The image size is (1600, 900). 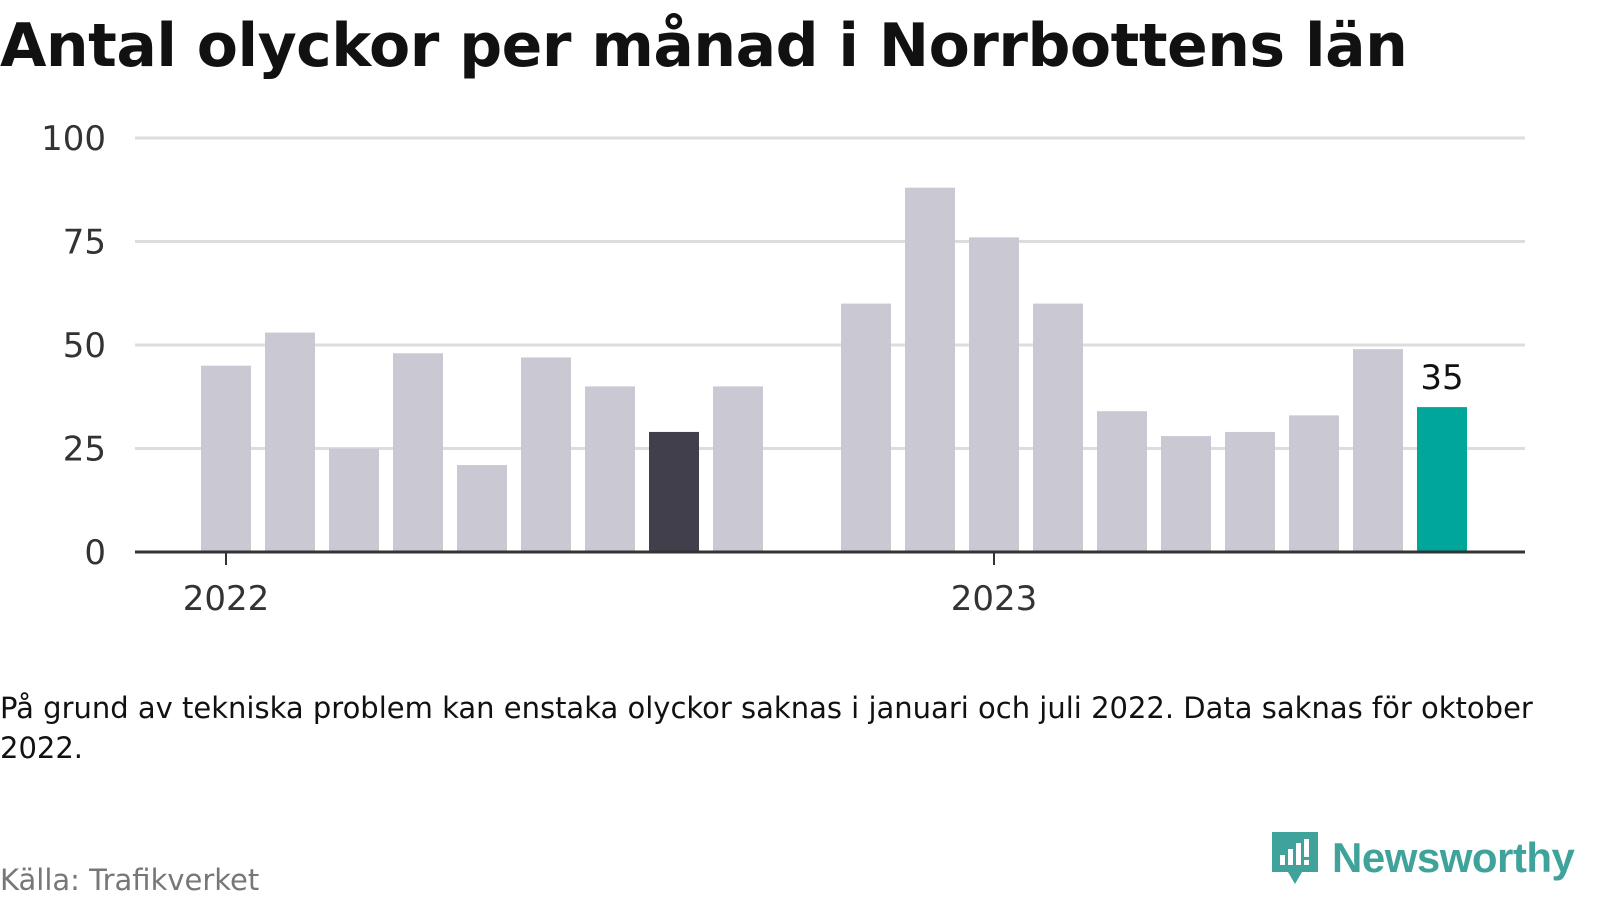 What do you see at coordinates (1453, 857) in the screenshot?
I see `brand-name: Newsworthy` at bounding box center [1453, 857].